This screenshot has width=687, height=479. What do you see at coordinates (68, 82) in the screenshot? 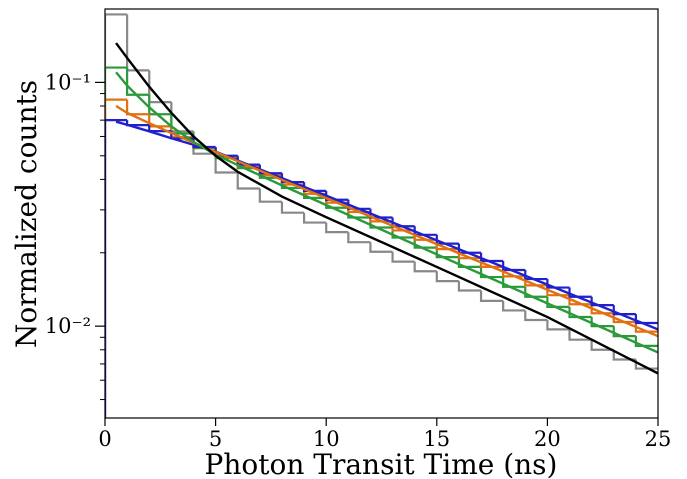
I see `y-tick-label: 10⁻¹` at bounding box center [68, 82].